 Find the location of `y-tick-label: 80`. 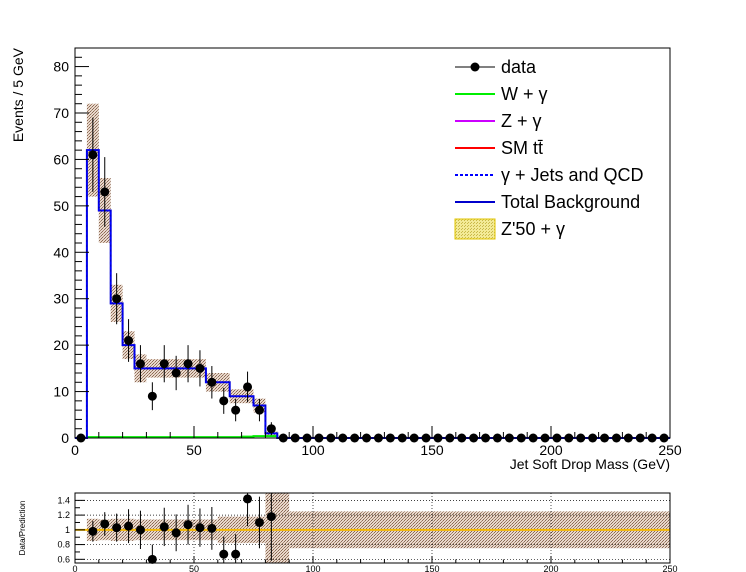

y-tick-label: 80 is located at coordinates (61, 67).